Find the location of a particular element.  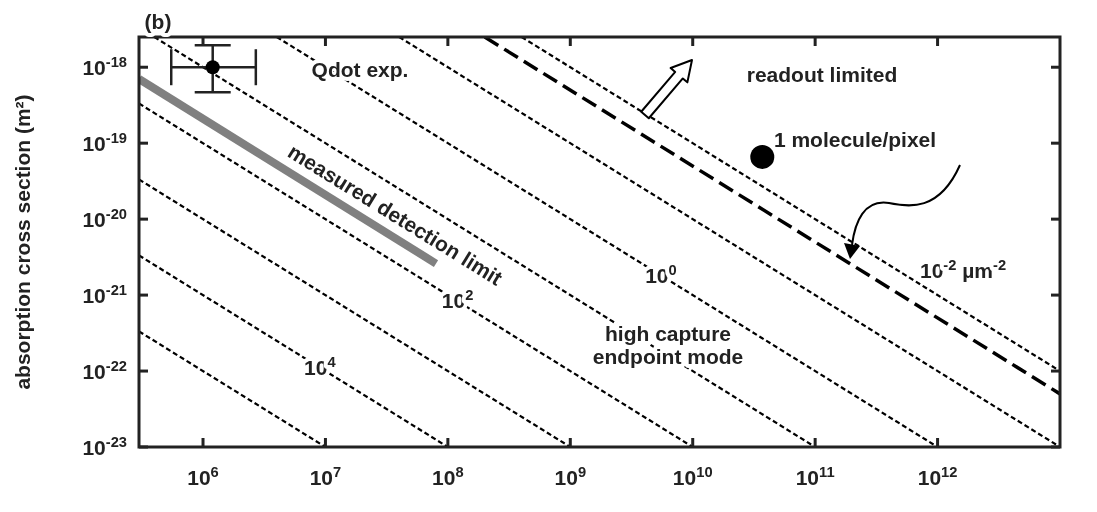

text: (b) is located at coordinates (158, 21).